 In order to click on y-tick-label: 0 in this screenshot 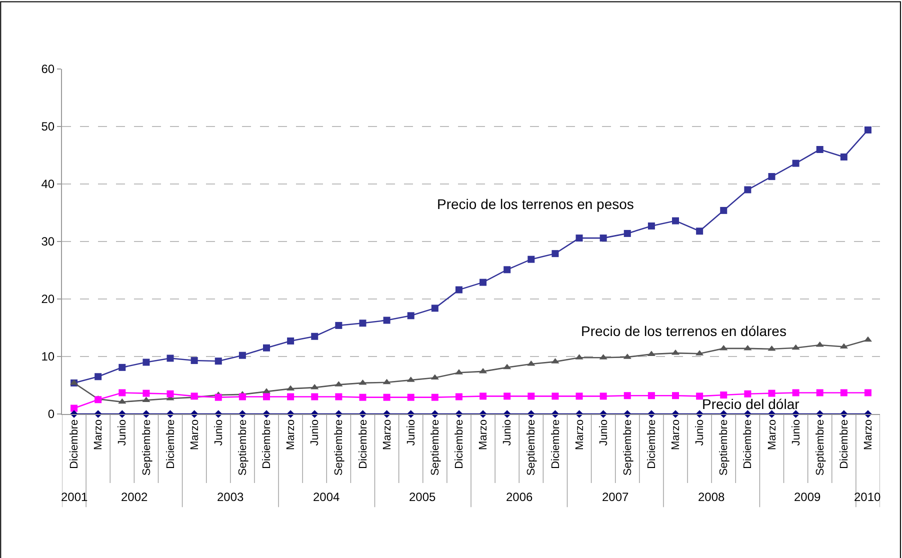, I will do `click(51, 414)`.